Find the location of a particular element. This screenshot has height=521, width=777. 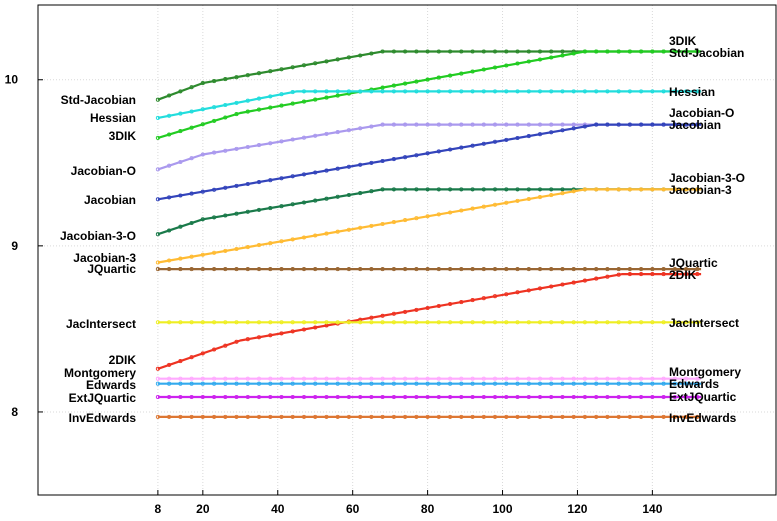

left-series-label: Jacobian-3 is located at coordinates (104, 258).